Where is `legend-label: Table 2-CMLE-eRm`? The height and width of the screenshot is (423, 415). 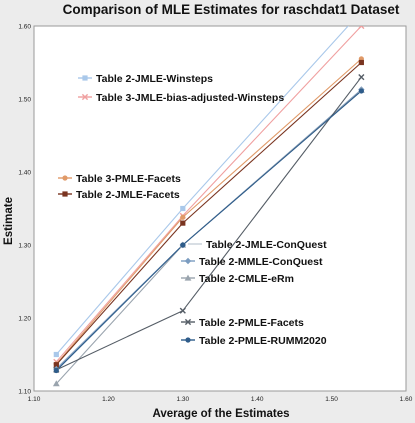 legend-label: Table 2-CMLE-eRm is located at coordinates (246, 279).